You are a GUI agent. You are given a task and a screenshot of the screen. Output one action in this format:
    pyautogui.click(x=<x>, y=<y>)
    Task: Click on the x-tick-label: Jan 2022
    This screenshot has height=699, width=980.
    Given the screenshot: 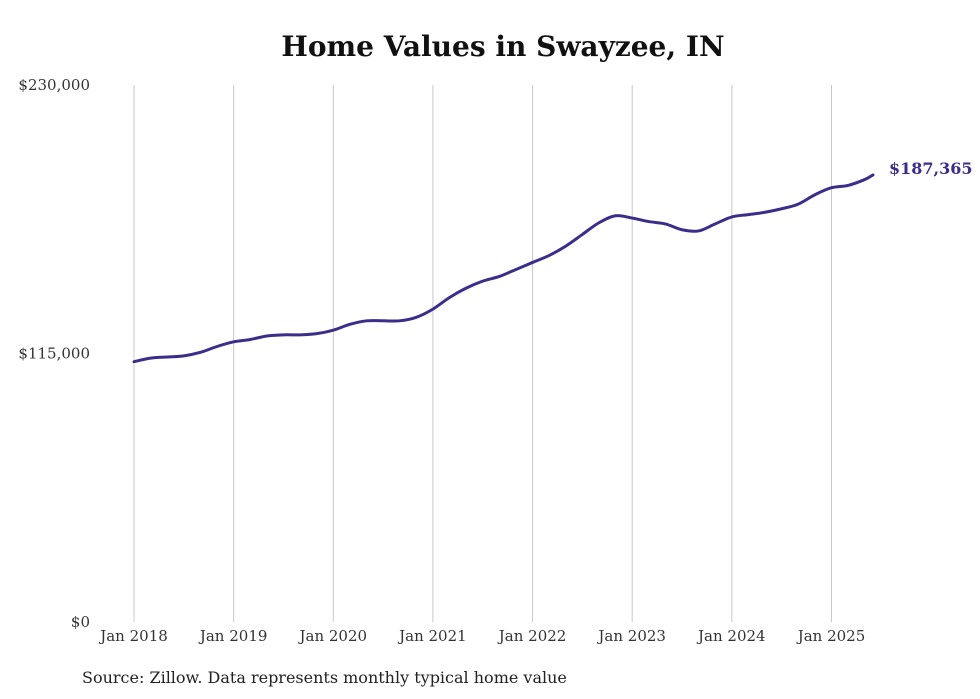 What is the action you would take?
    pyautogui.click(x=532, y=636)
    